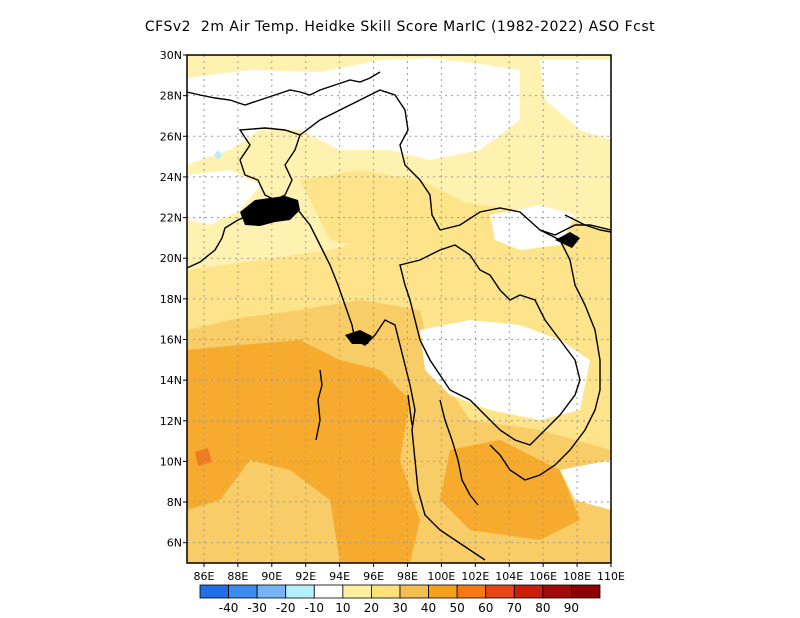 The height and width of the screenshot is (618, 800). What do you see at coordinates (171, 380) in the screenshot?
I see `lat-label: 14N` at bounding box center [171, 380].